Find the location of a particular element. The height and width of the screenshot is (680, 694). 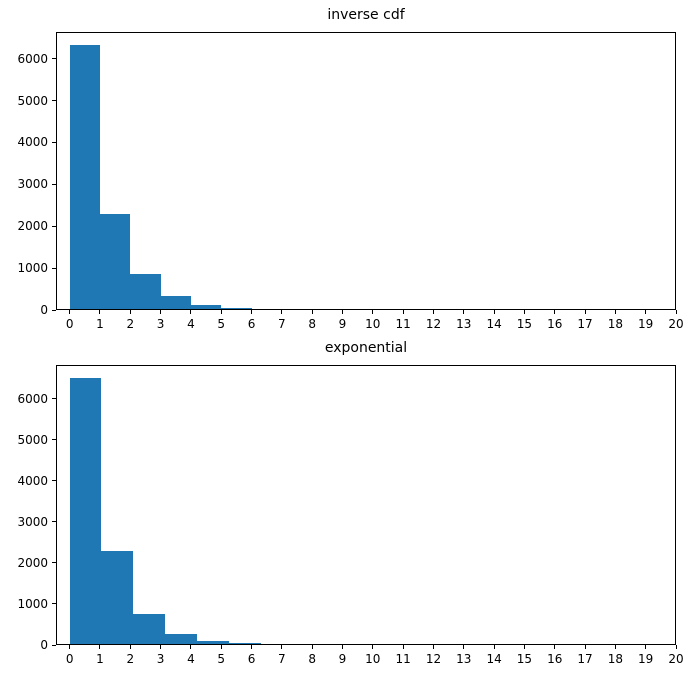

x-tick-label: 9 is located at coordinates (342, 659).